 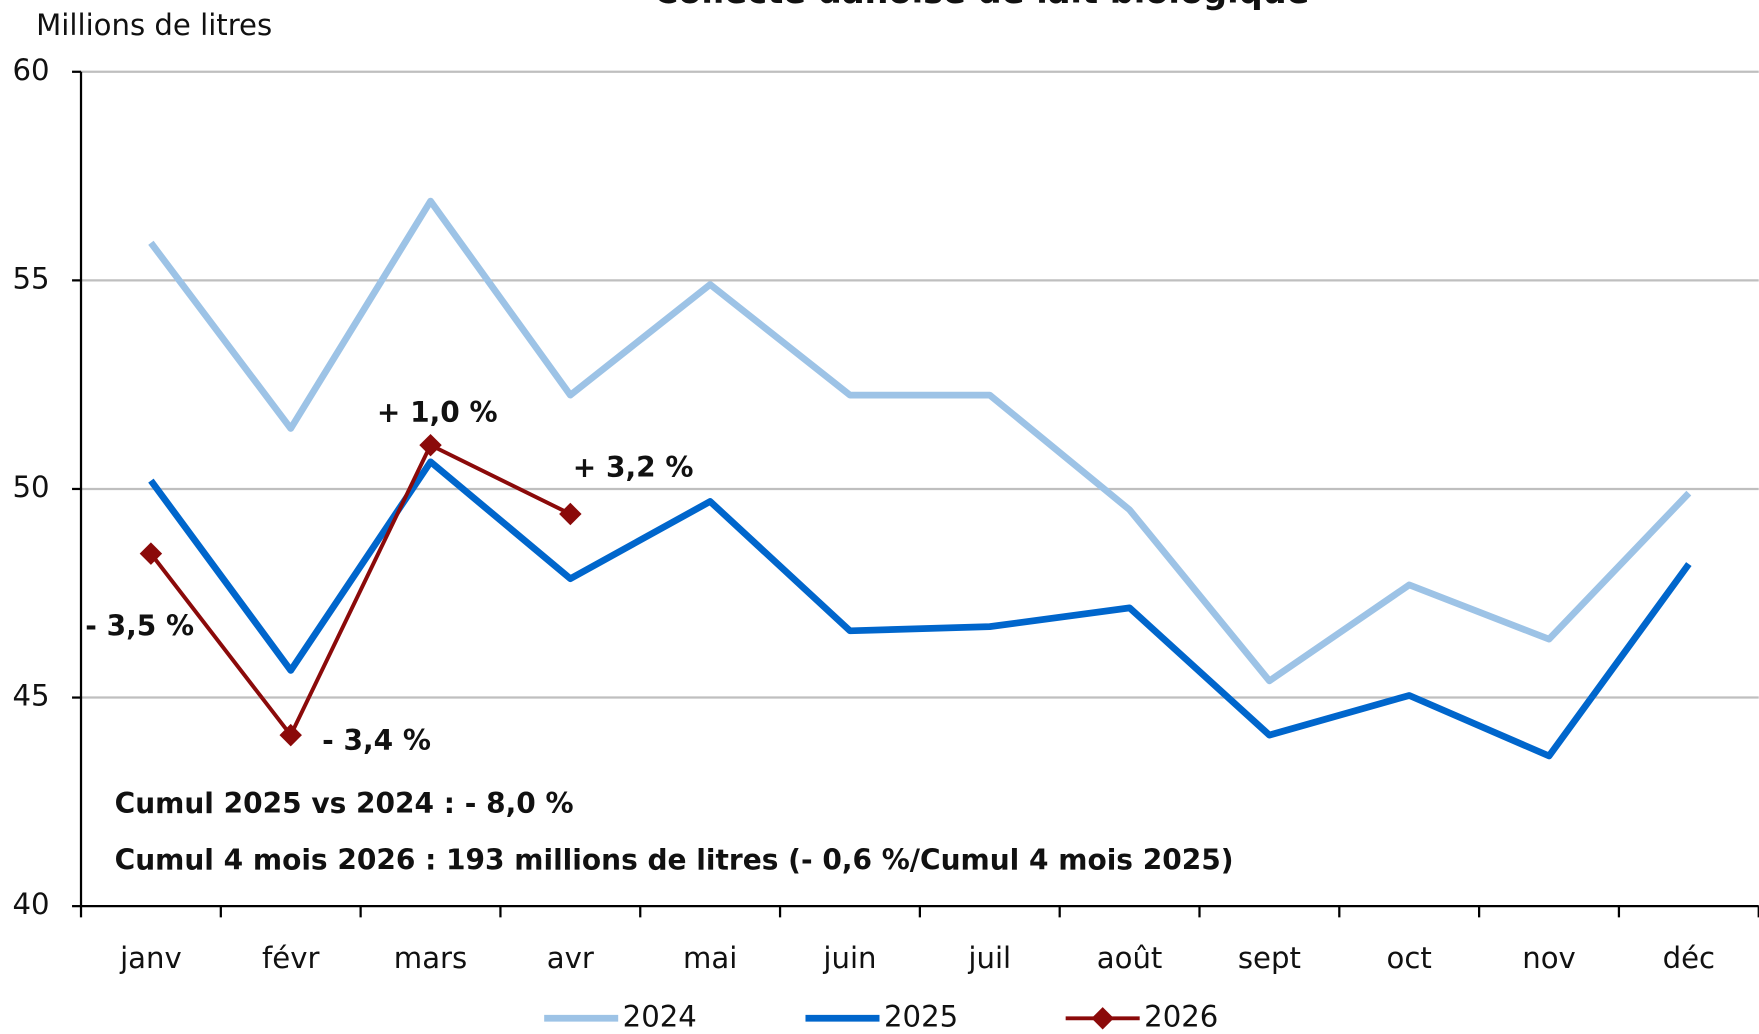 What do you see at coordinates (150, 958) in the screenshot?
I see `x-tick-label: janv` at bounding box center [150, 958].